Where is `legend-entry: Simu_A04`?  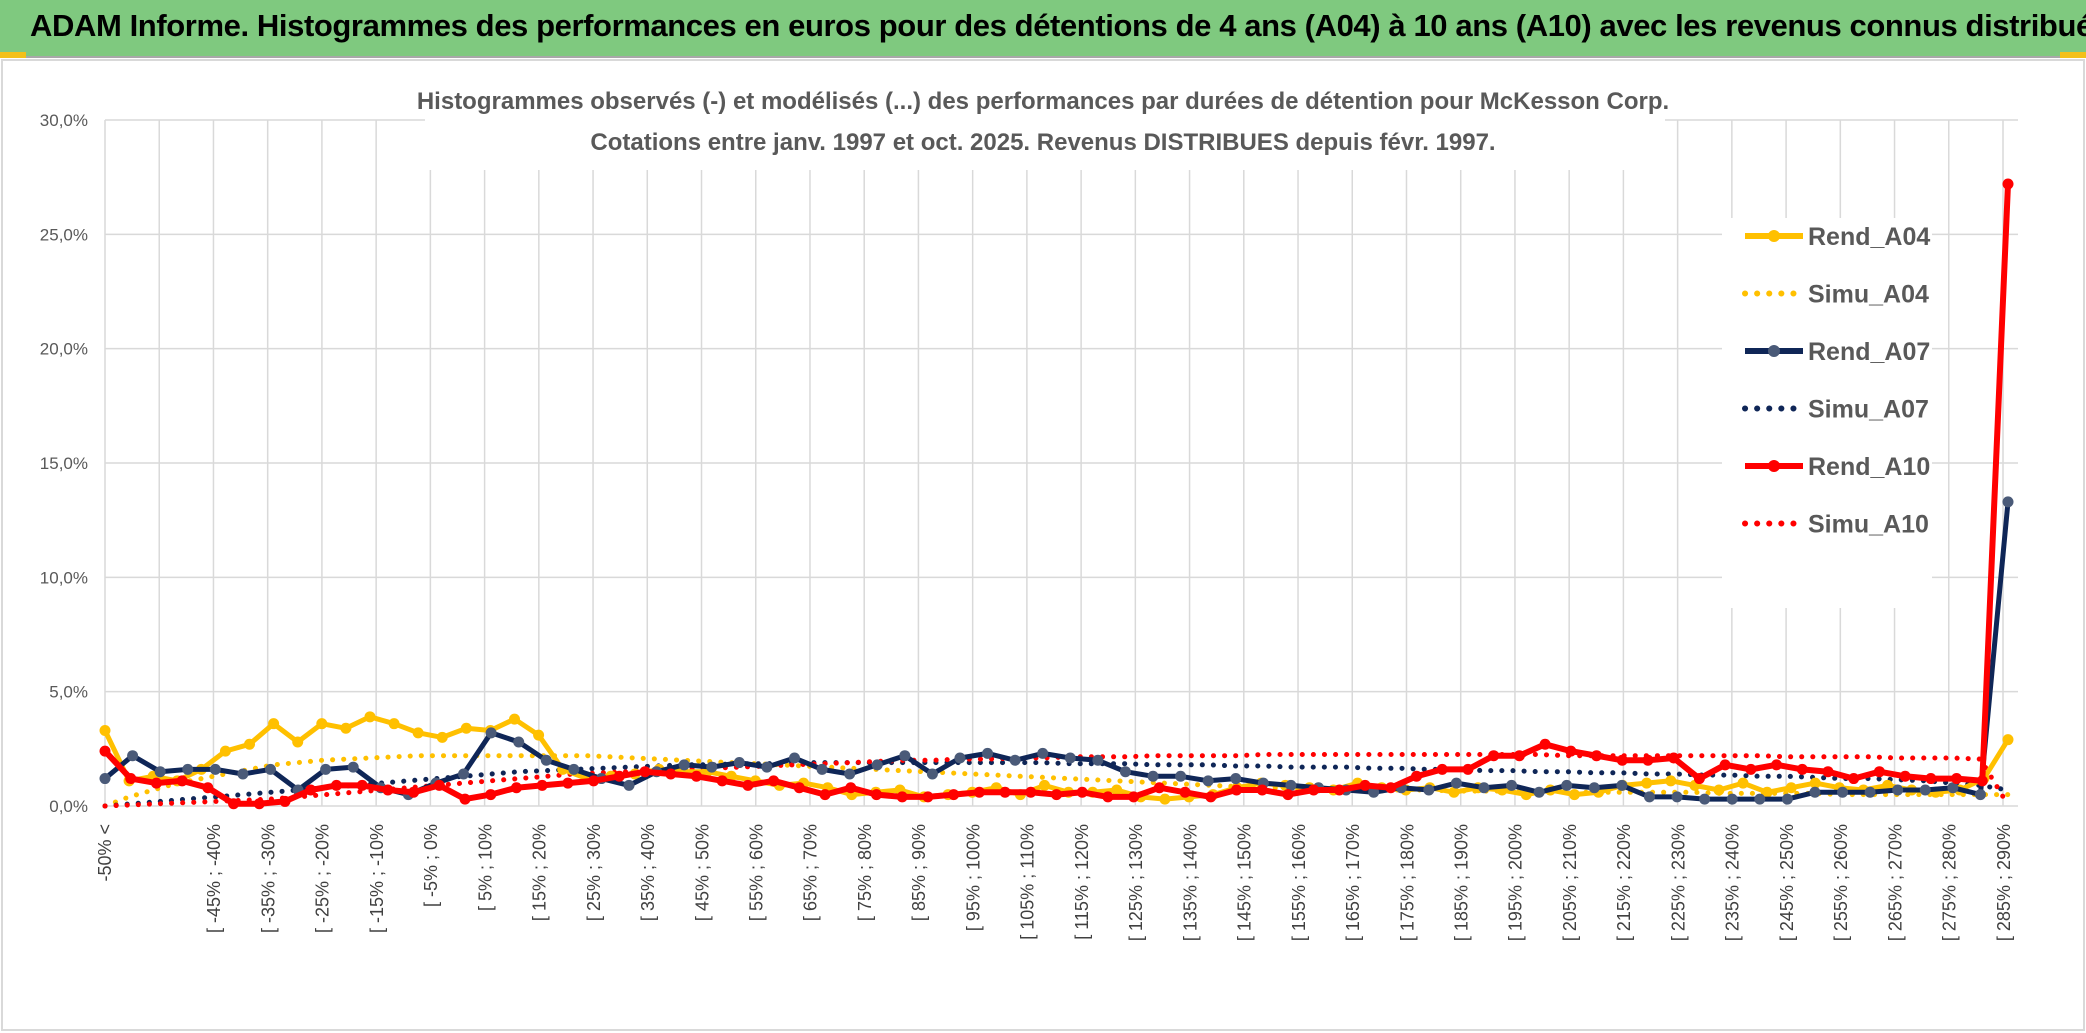
legend-entry: Simu_A04 is located at coordinates (1835, 295).